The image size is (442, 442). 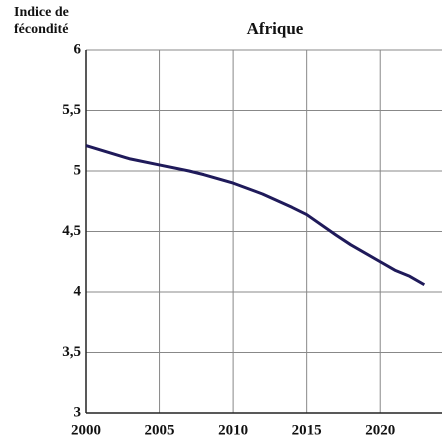 What do you see at coordinates (233, 430) in the screenshot?
I see `x-tick-label: 2010` at bounding box center [233, 430].